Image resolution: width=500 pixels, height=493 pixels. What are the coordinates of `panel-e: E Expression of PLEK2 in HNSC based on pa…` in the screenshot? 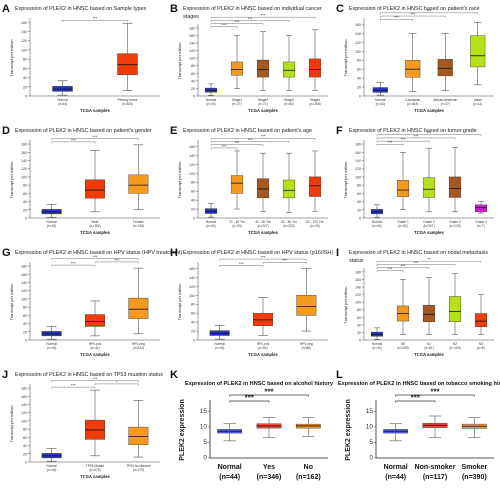 It's located at (249, 180).